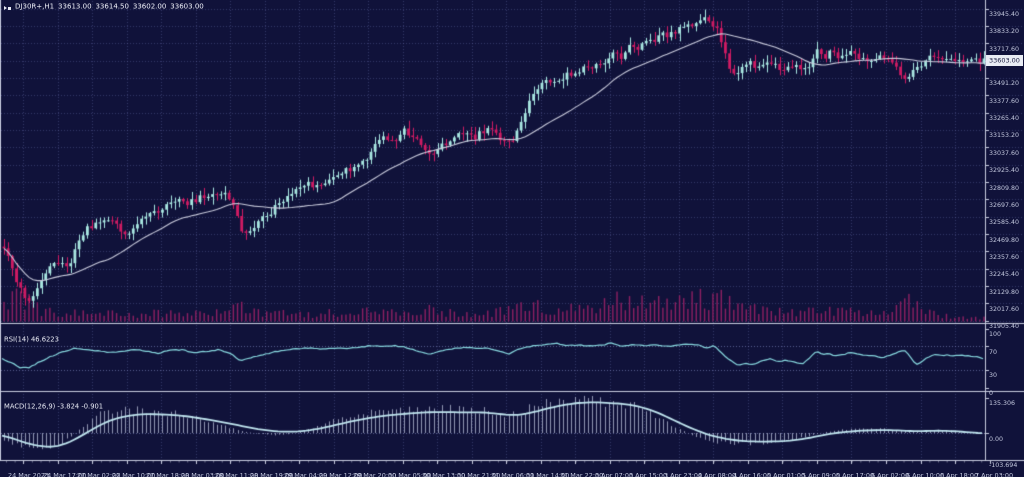 The width and height of the screenshot is (1024, 477). Describe the element at coordinates (1004, 102) in the screenshot. I see `price-axis-label: 33377.60` at that location.